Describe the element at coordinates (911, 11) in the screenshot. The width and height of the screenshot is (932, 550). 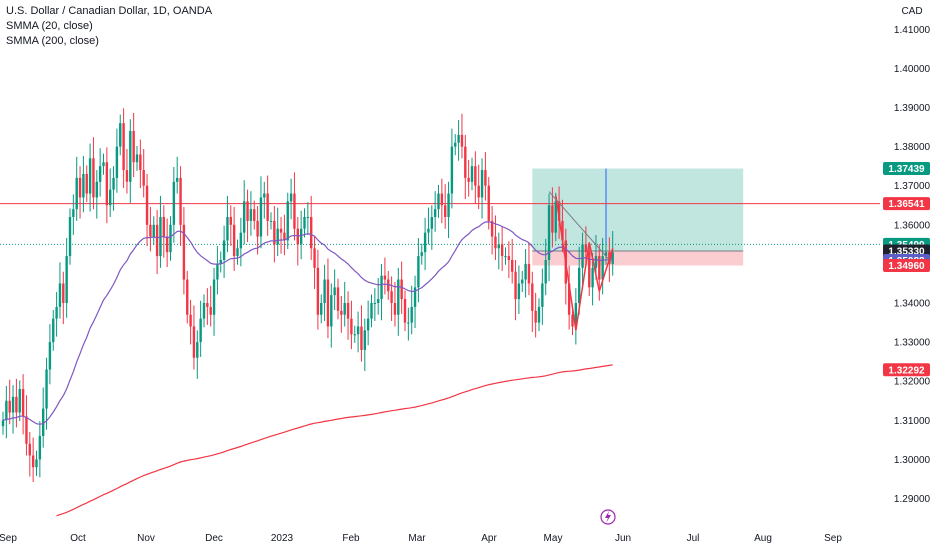
I see `currency-label: CAD` at that location.